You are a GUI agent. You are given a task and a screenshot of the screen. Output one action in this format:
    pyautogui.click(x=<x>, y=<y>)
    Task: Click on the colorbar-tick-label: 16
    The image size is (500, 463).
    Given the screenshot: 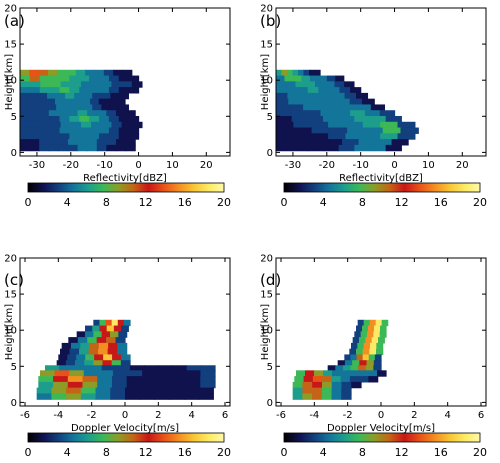 What is the action you would take?
    pyautogui.click(x=185, y=452)
    